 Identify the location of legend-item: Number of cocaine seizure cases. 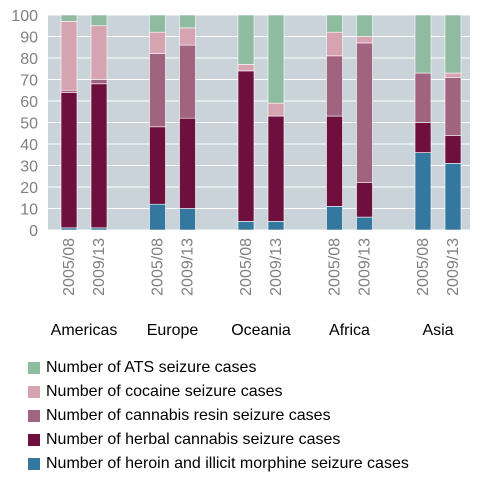
(218, 392).